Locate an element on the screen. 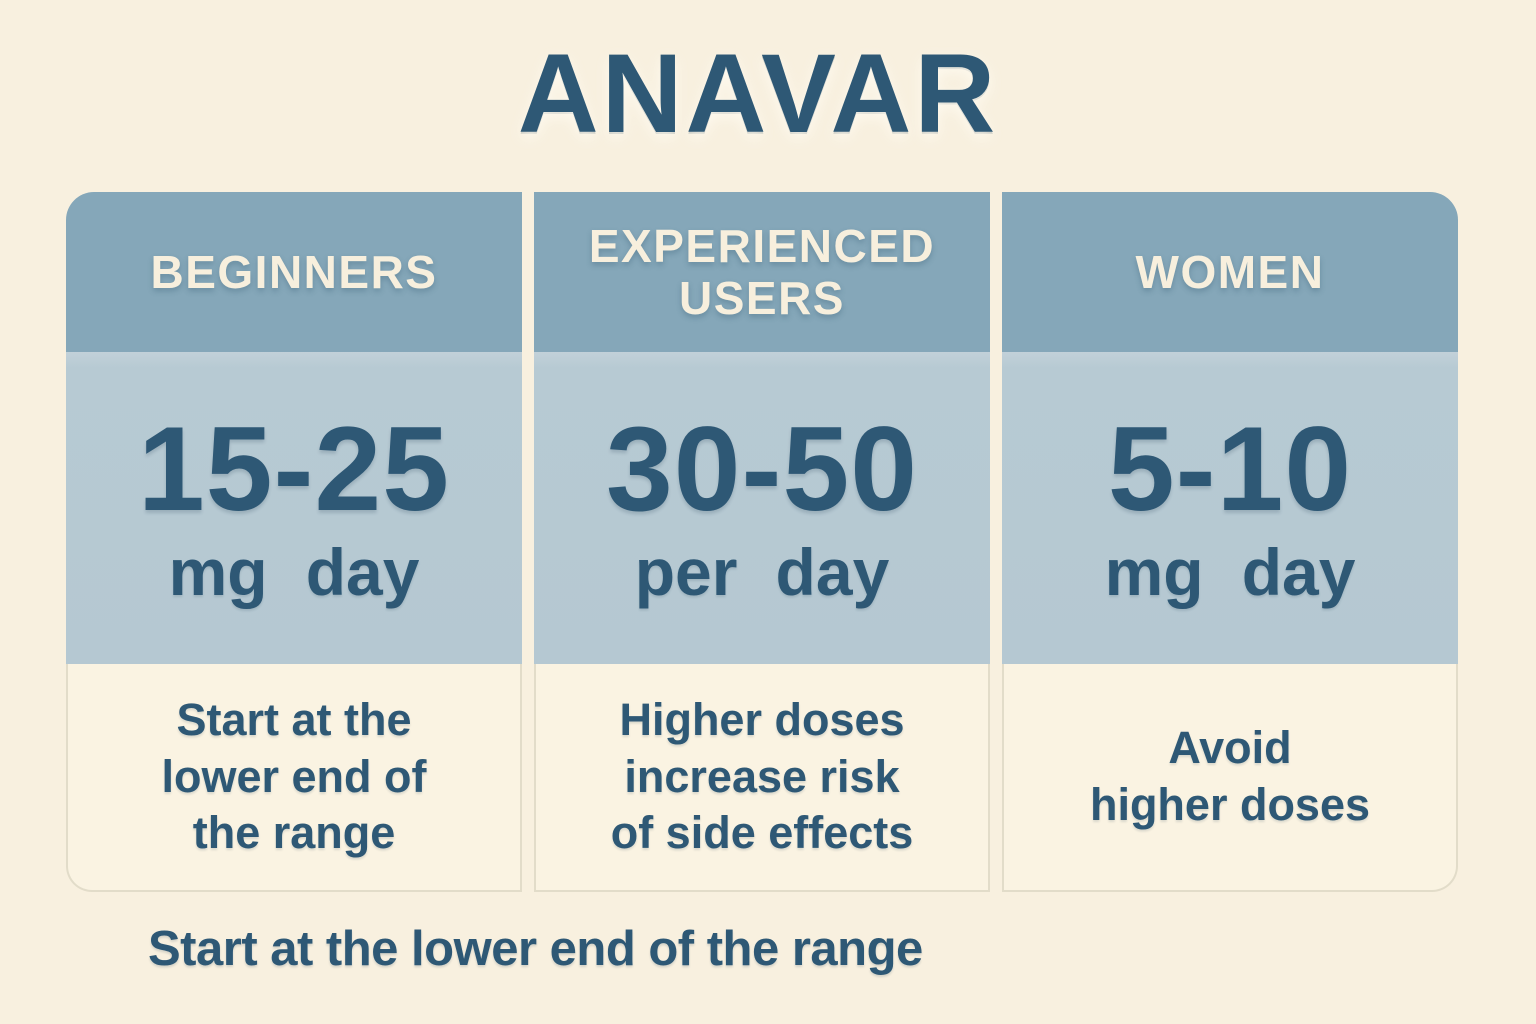 This screenshot has height=1024, width=1536. column-header-women: WOMEN is located at coordinates (1230, 272).